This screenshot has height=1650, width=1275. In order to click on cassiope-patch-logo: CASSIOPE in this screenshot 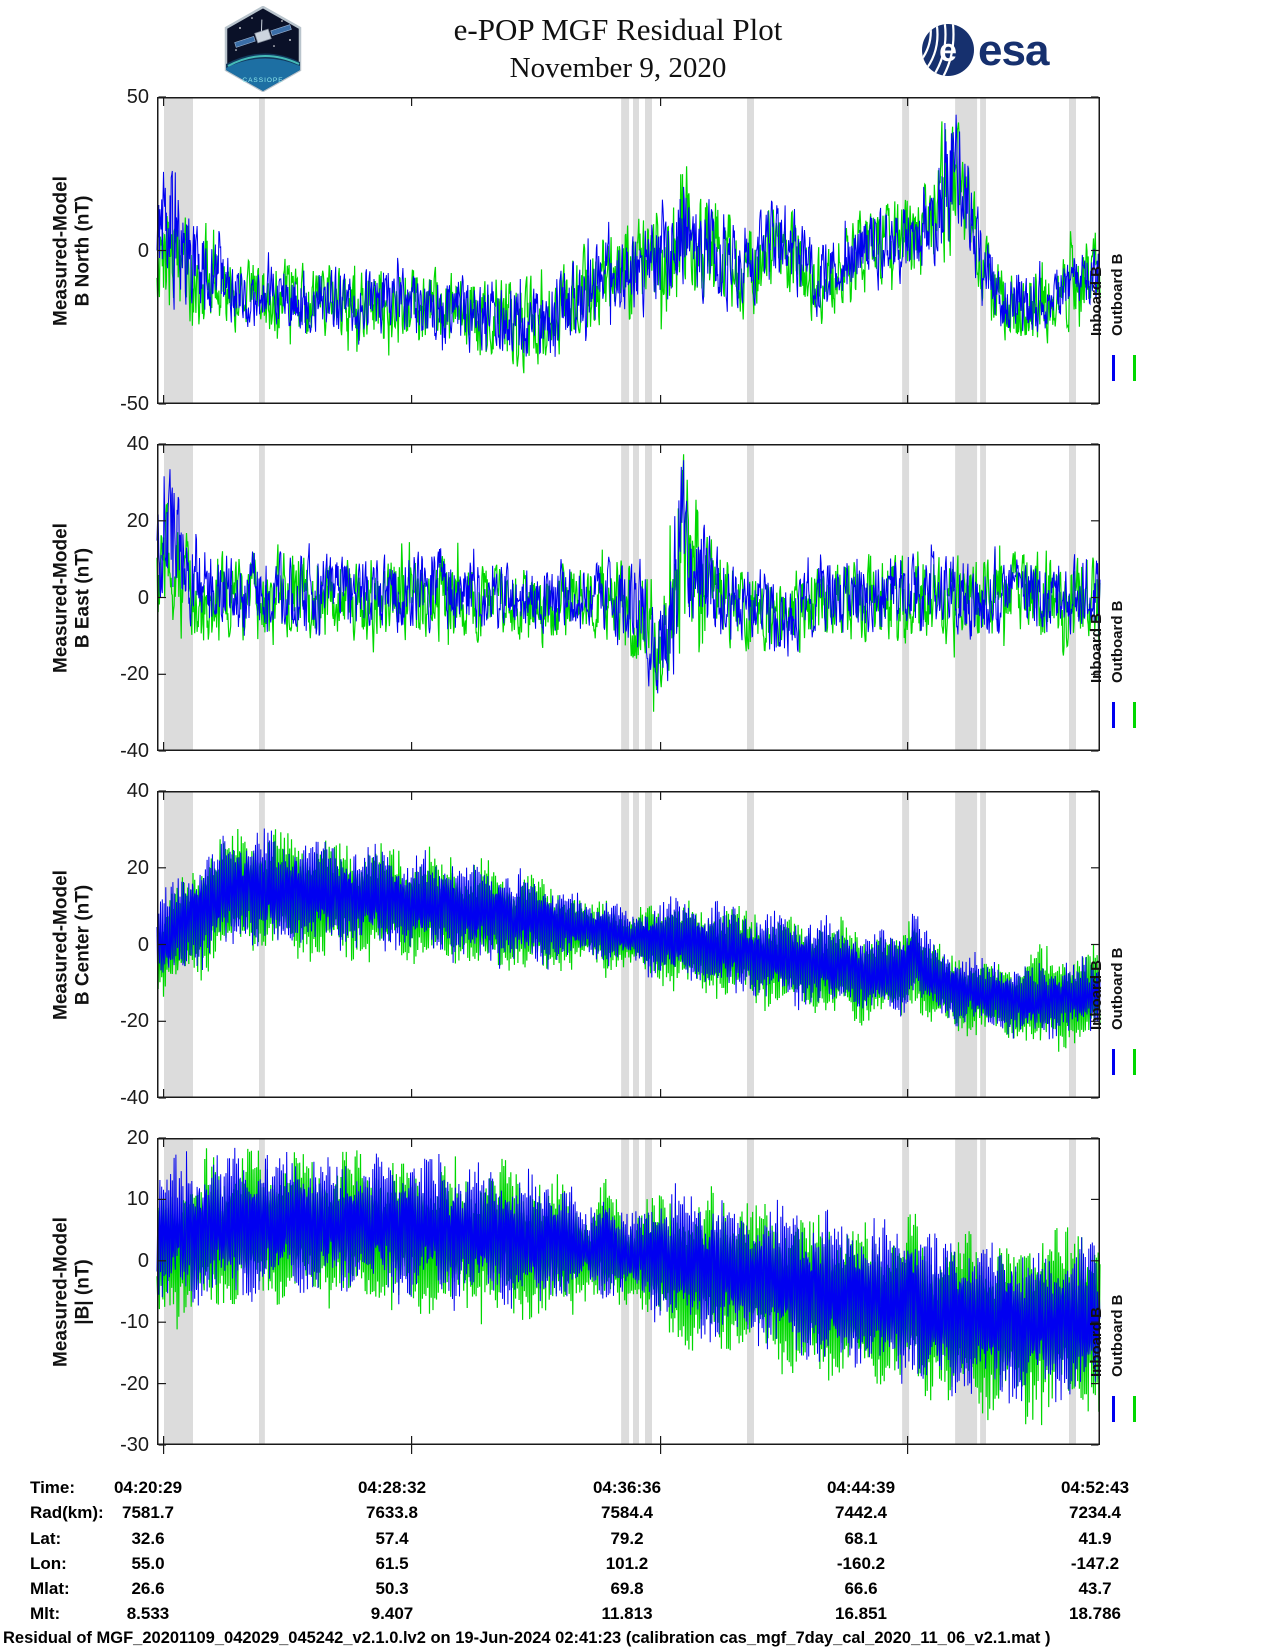, I will do `click(263, 49)`.